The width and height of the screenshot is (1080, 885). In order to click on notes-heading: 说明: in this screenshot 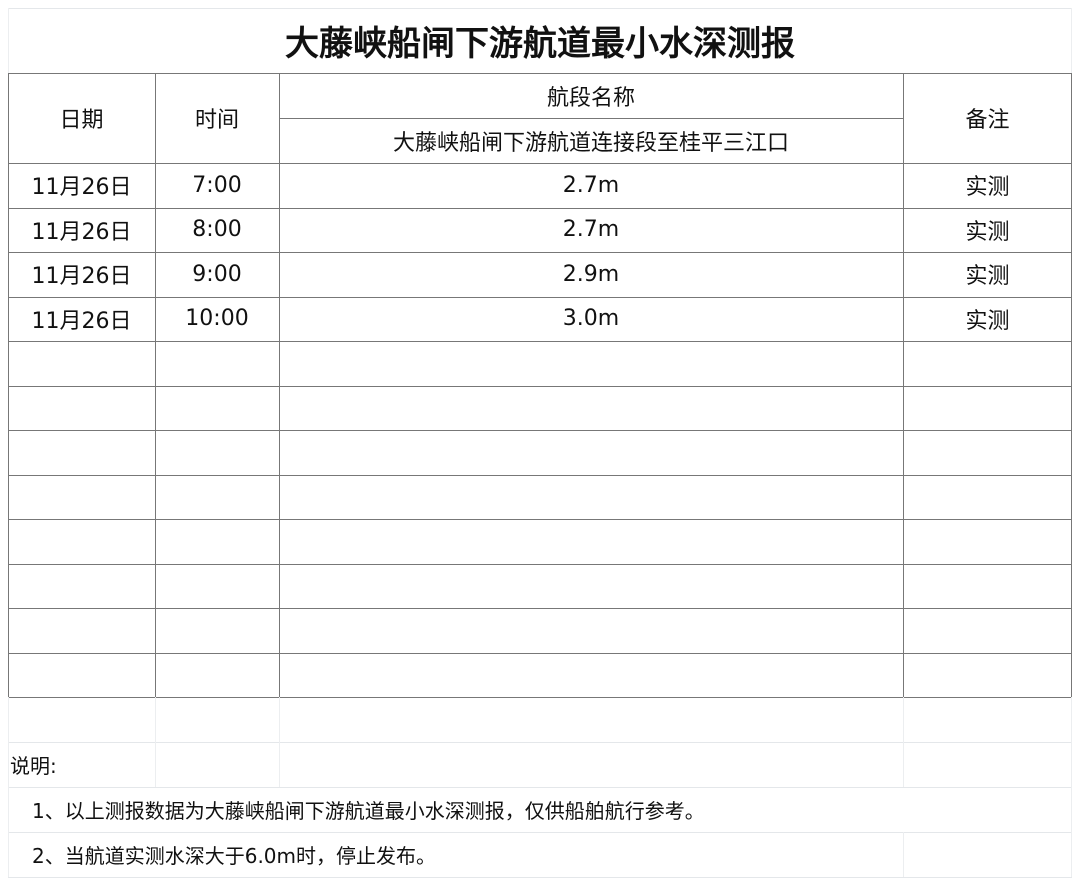, I will do `click(33, 766)`.